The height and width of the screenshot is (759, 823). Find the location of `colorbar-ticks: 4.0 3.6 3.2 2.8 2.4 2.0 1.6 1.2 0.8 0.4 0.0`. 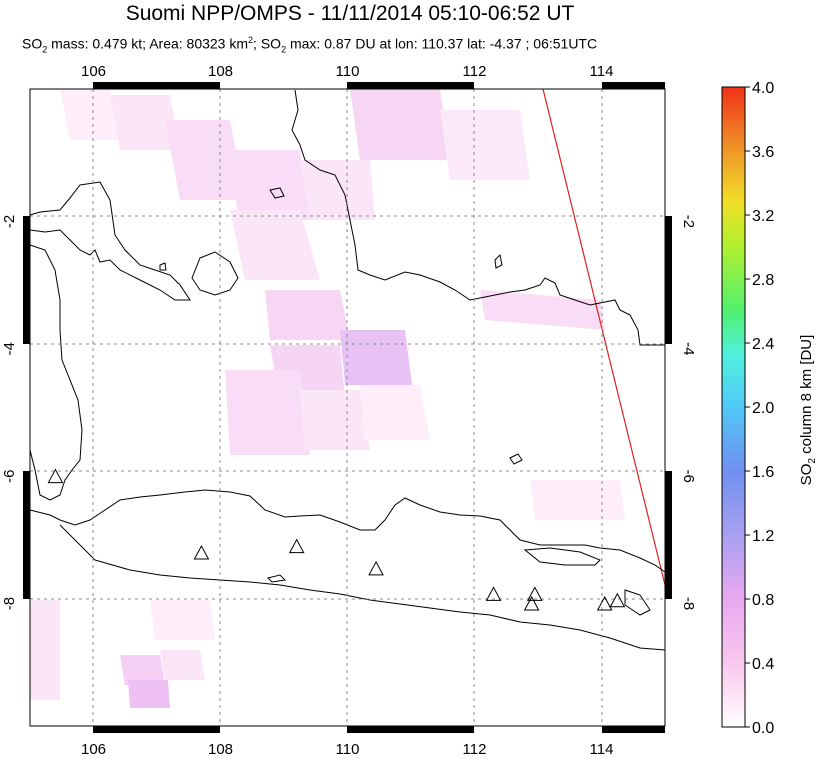

colorbar-ticks: 4.0 3.6 3.2 2.8 2.4 2.0 1.6 1.2 0.8 0.4 0.0 is located at coordinates (759, 408).